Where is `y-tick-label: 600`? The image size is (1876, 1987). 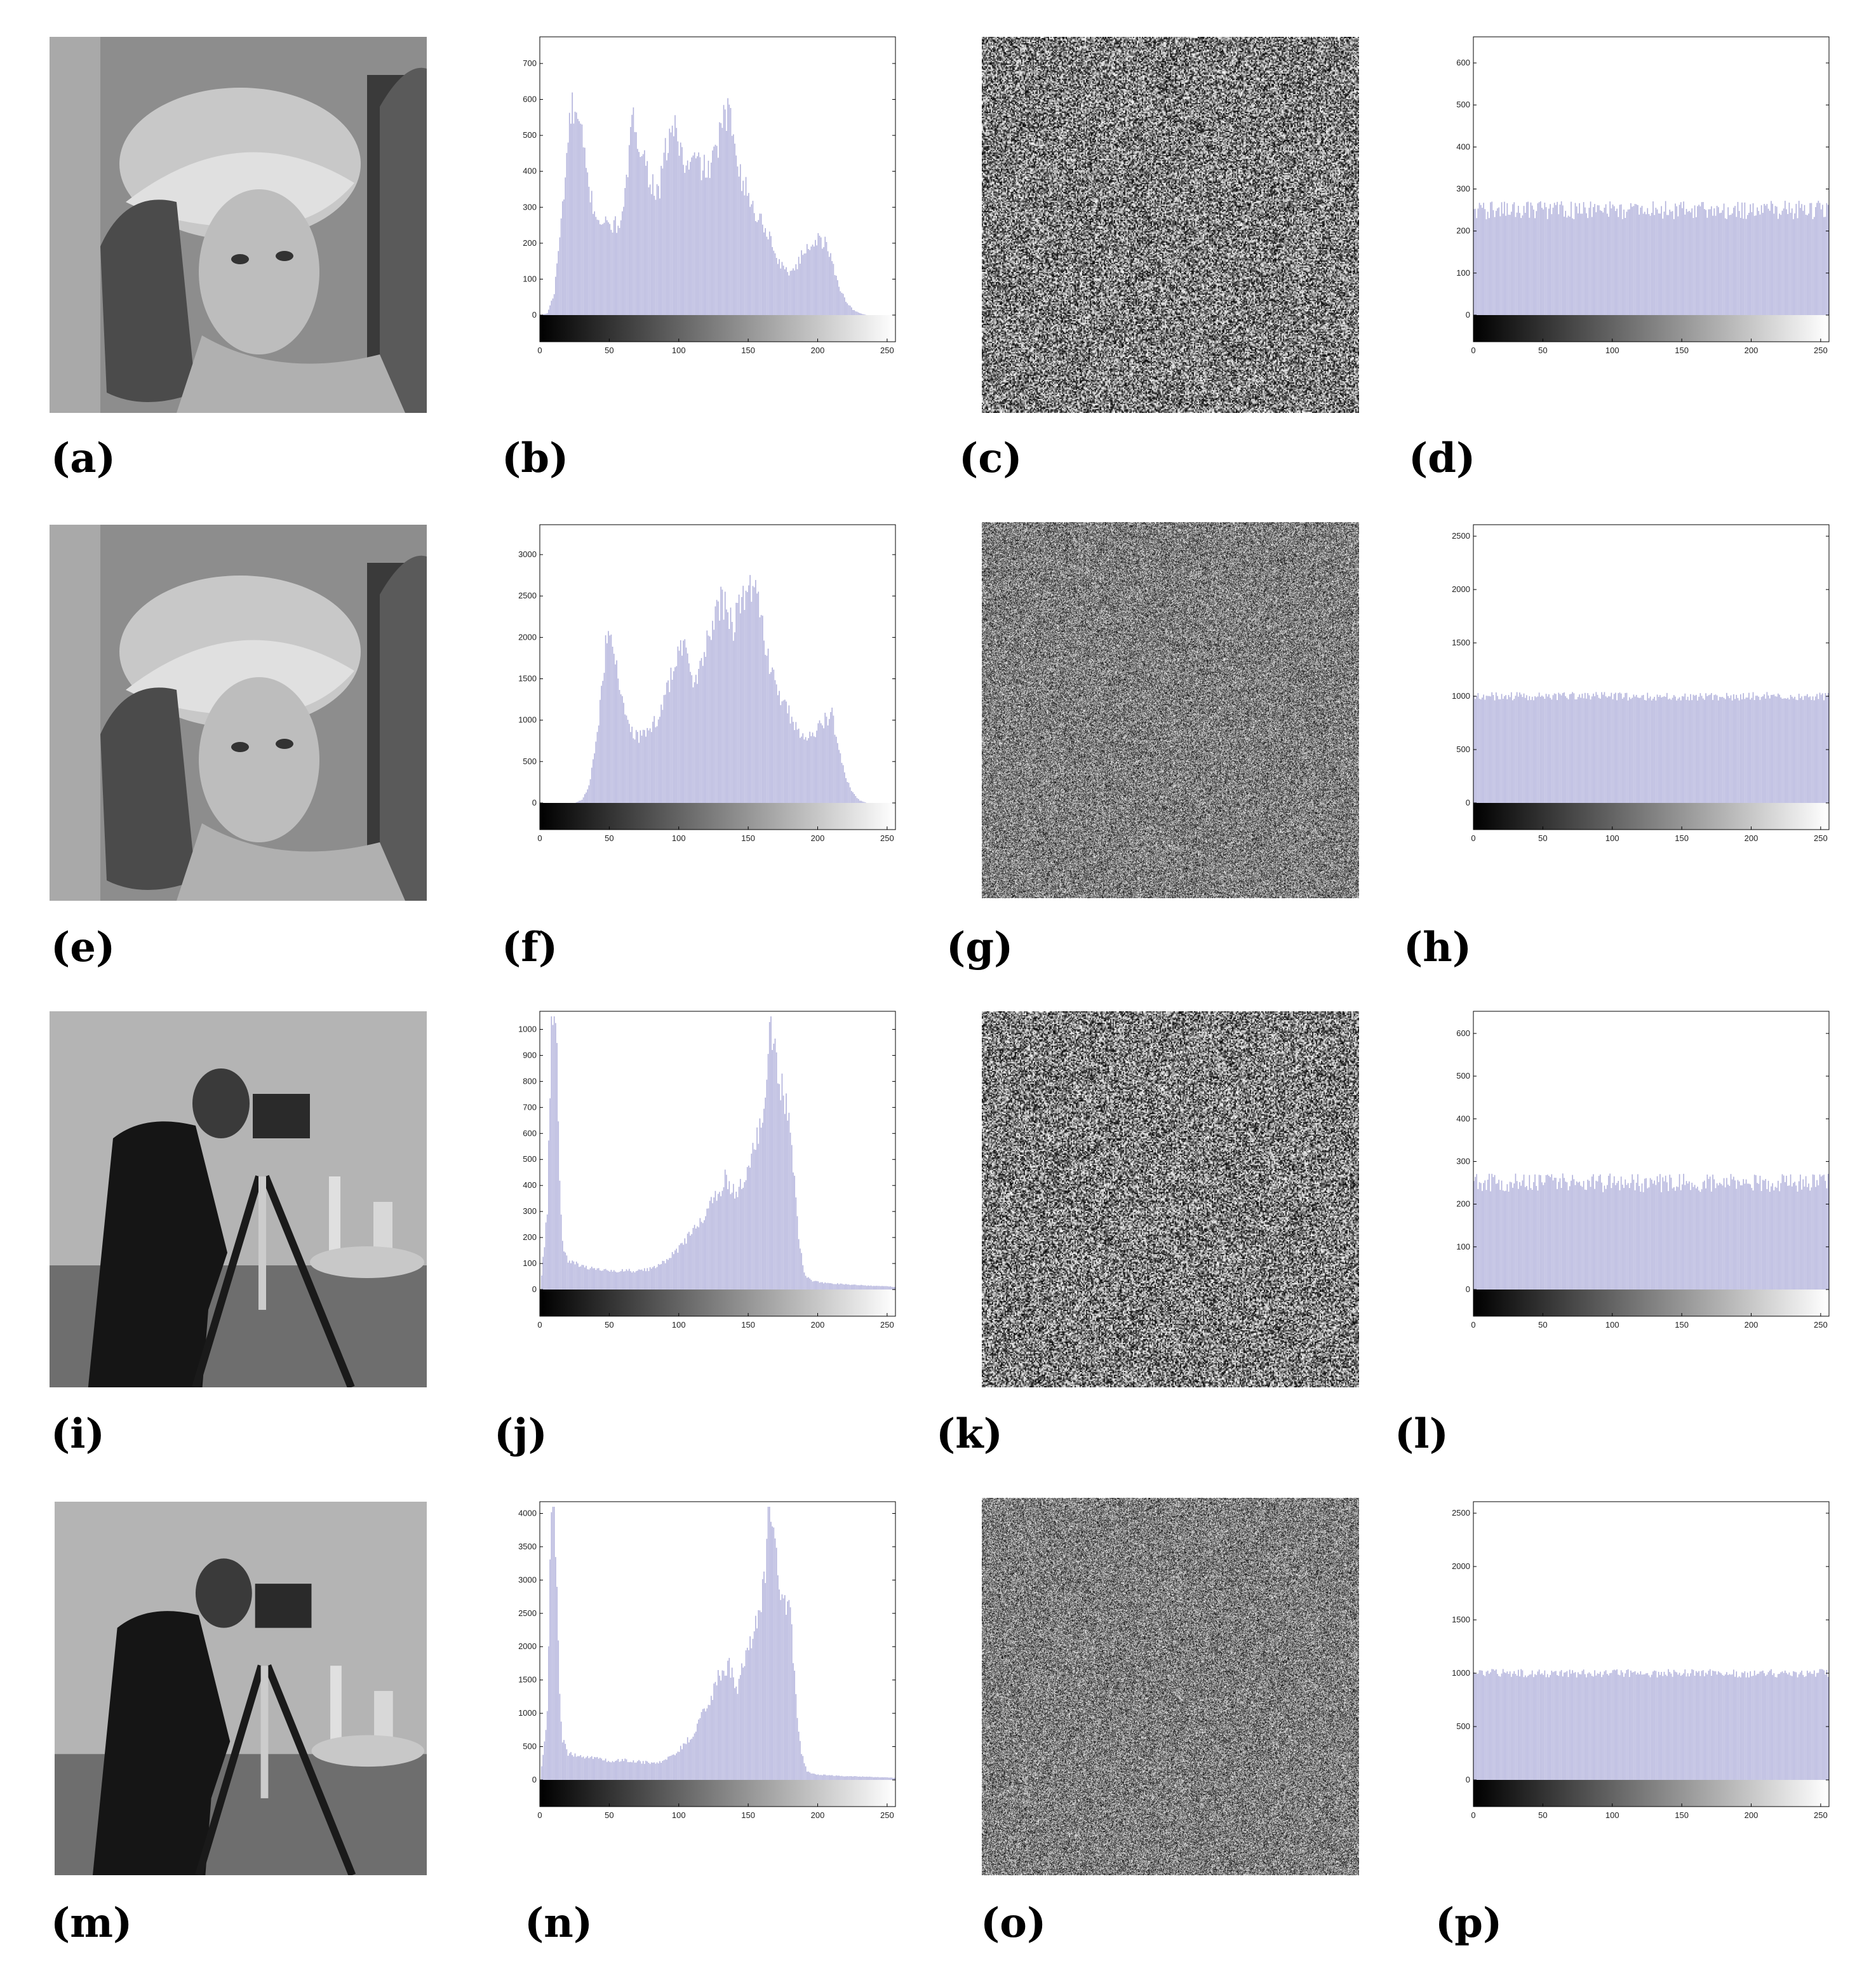
y-tick-label: 600 is located at coordinates (530, 1133).